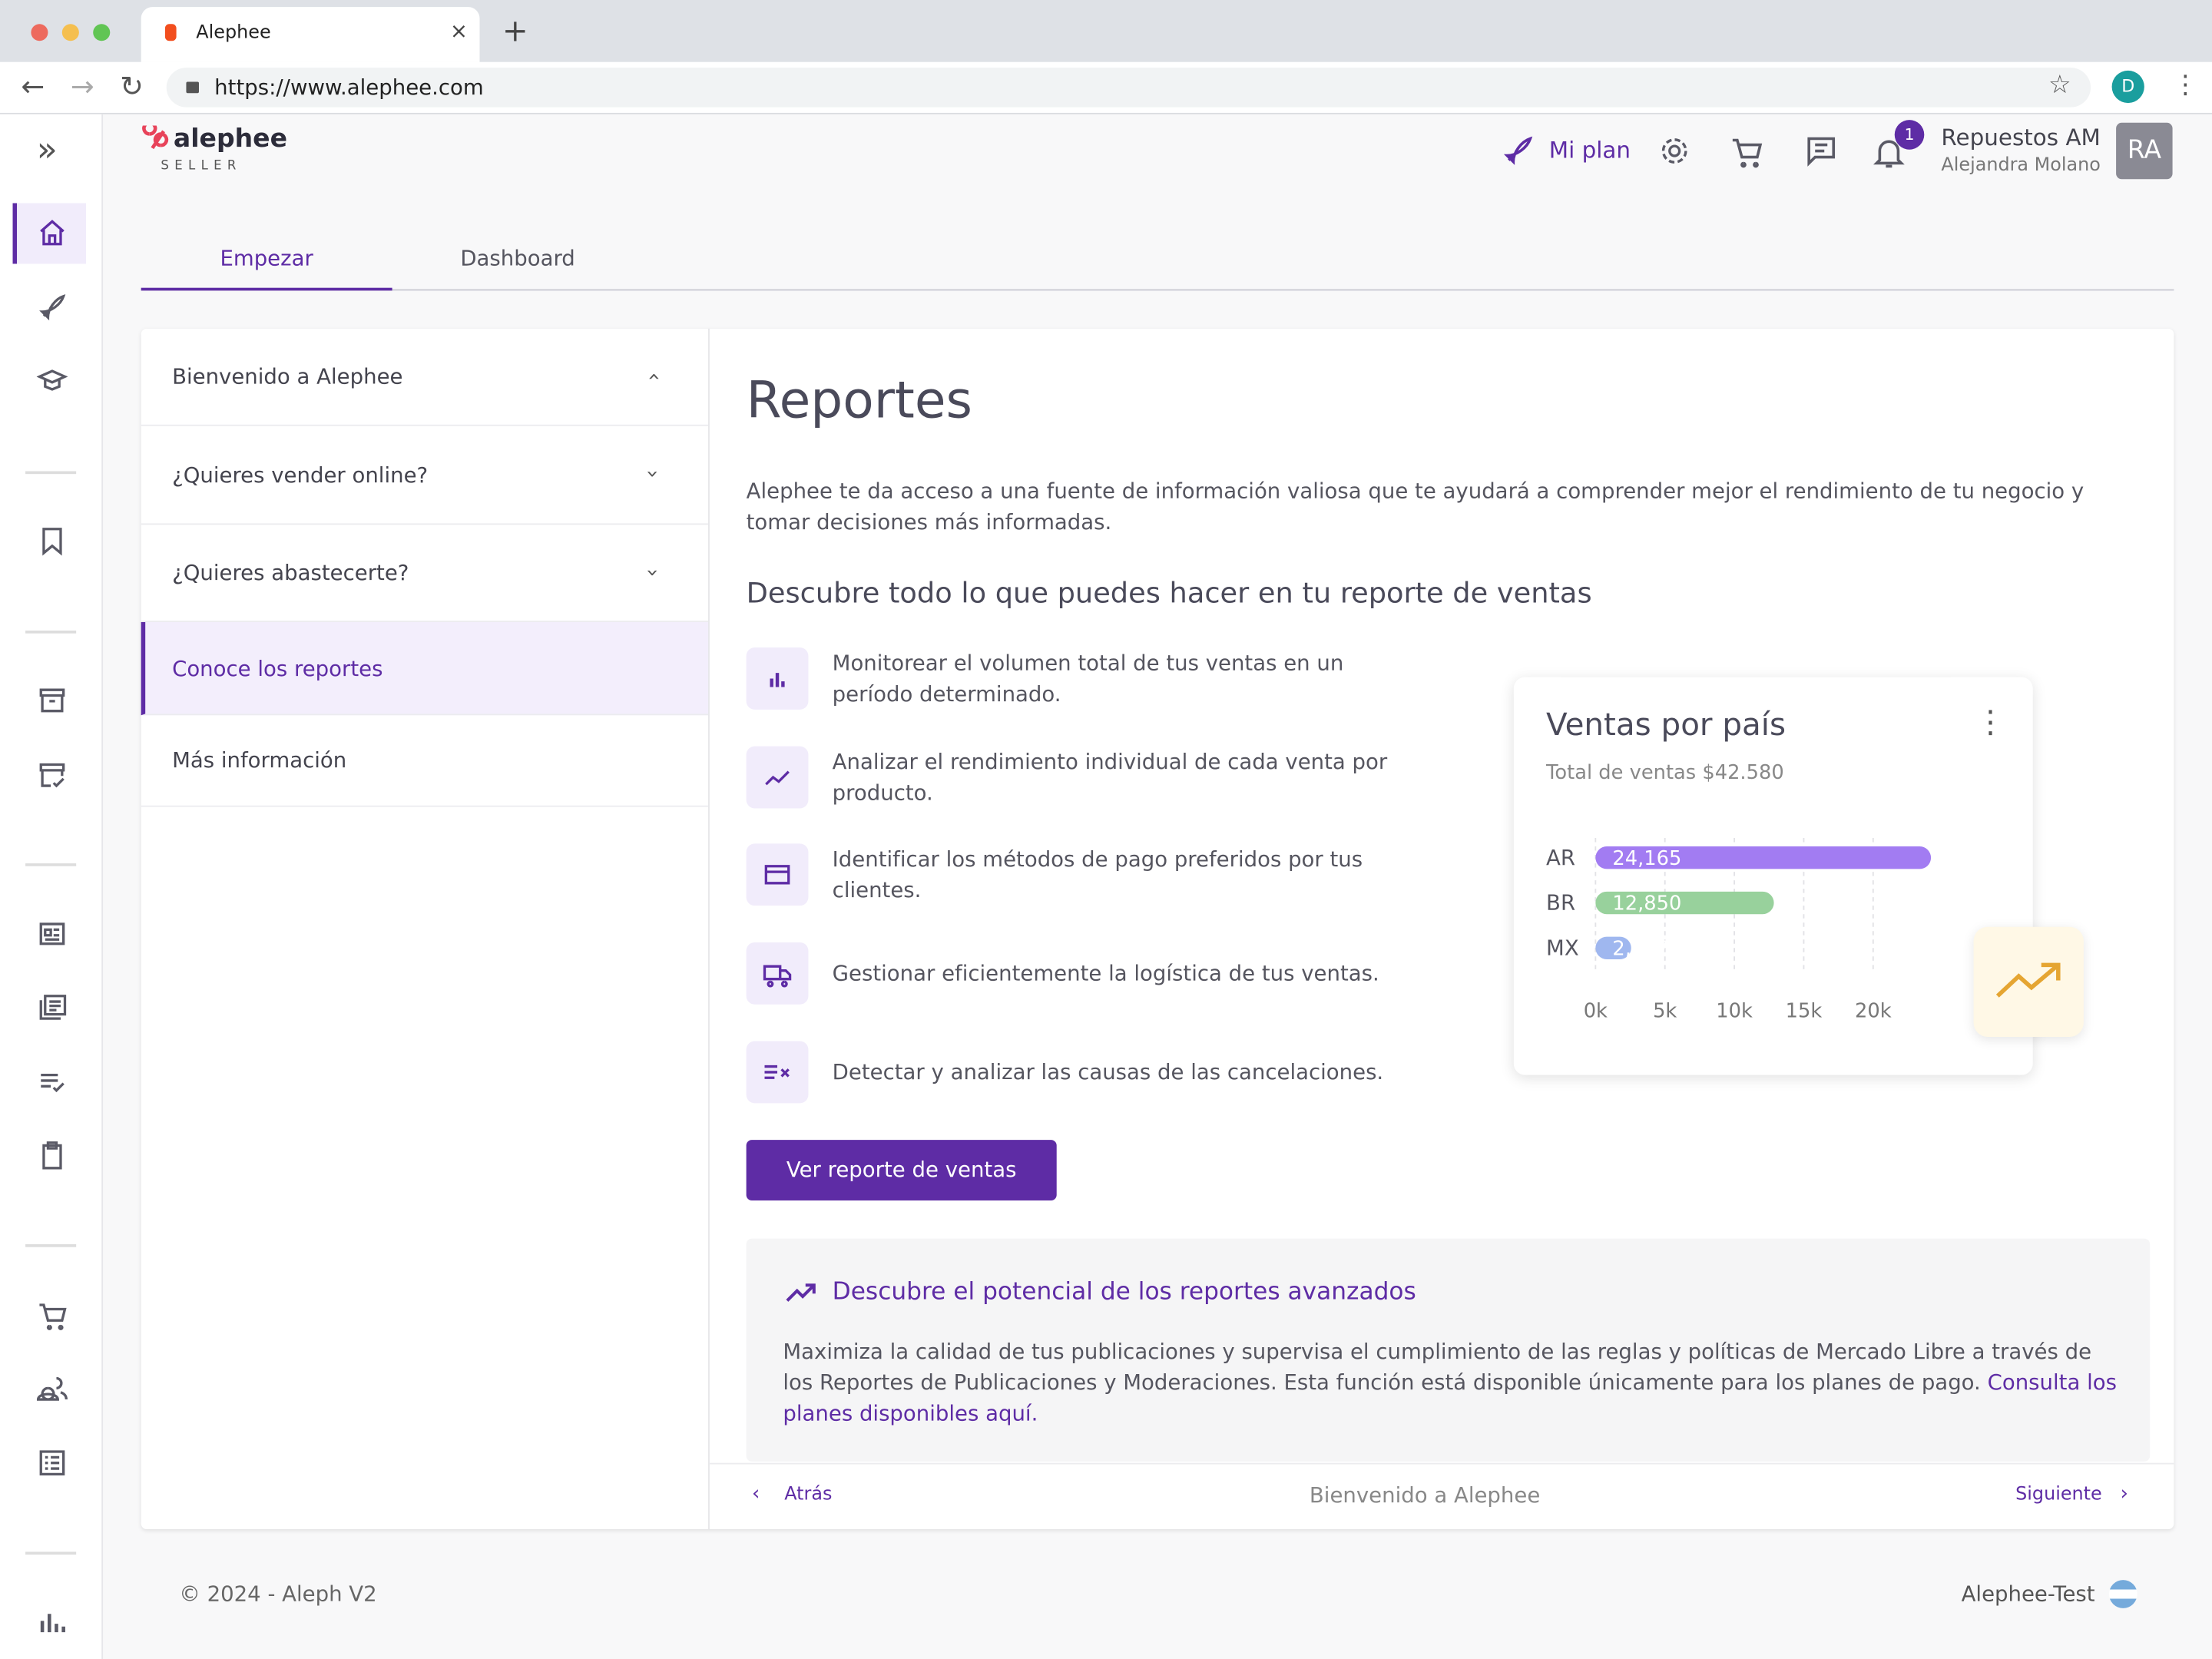 The width and height of the screenshot is (2212, 1659). What do you see at coordinates (1128, 88) in the screenshot?
I see `url-field` at bounding box center [1128, 88].